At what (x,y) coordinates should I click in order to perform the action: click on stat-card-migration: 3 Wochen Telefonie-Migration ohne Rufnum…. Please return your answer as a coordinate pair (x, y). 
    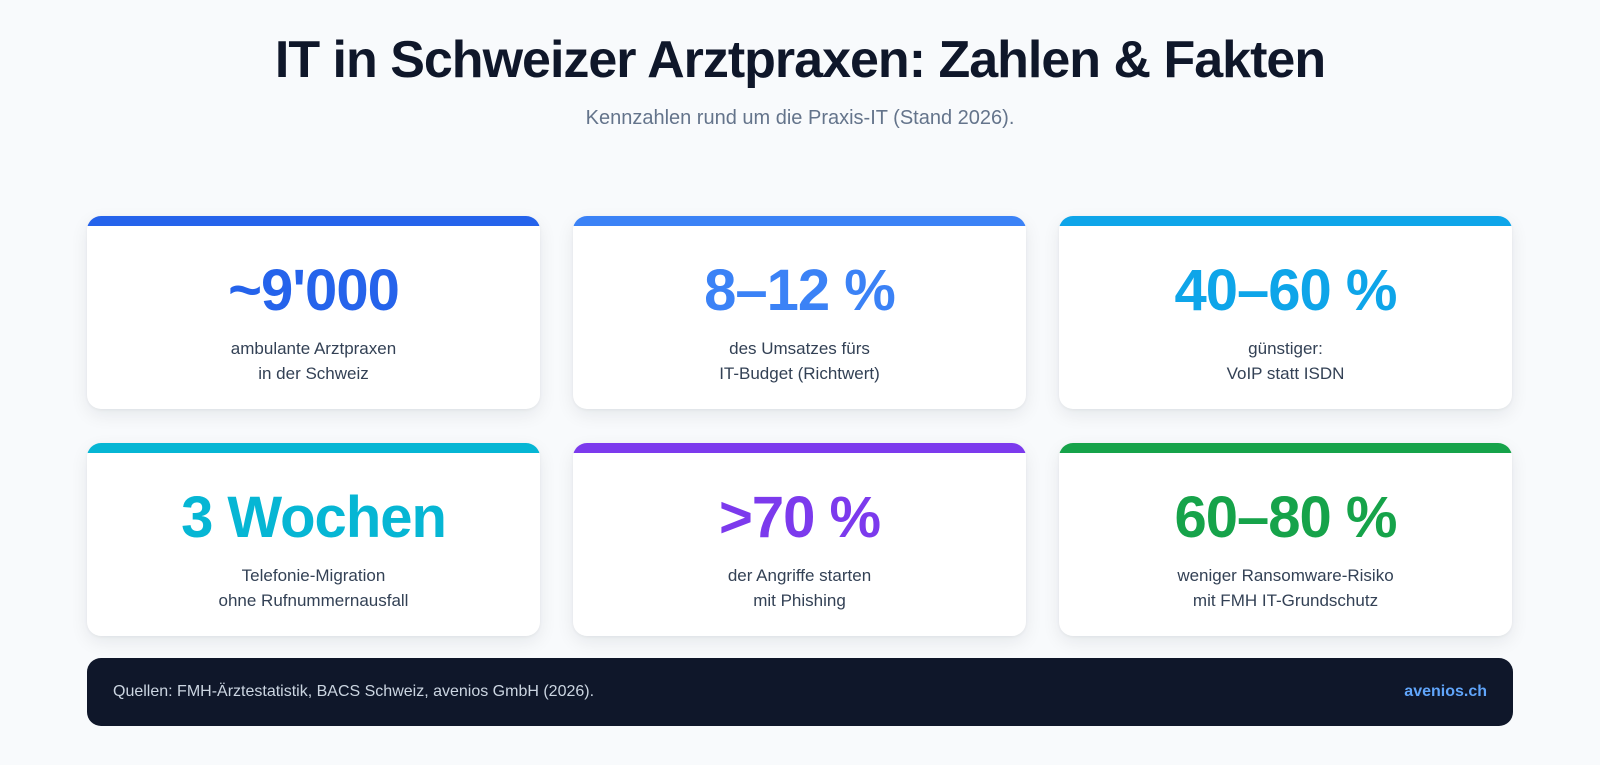
    Looking at the image, I should click on (313, 539).